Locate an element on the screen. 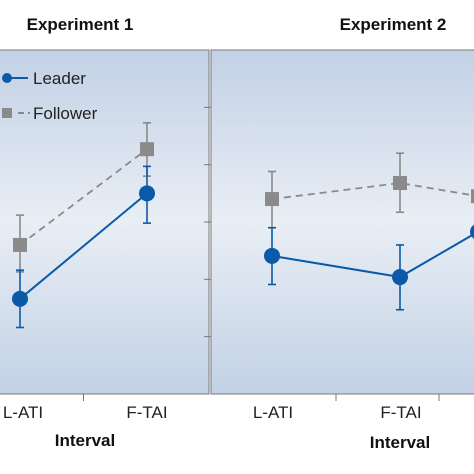  x-tick-label-2-1: F-TAI is located at coordinates (400, 412).